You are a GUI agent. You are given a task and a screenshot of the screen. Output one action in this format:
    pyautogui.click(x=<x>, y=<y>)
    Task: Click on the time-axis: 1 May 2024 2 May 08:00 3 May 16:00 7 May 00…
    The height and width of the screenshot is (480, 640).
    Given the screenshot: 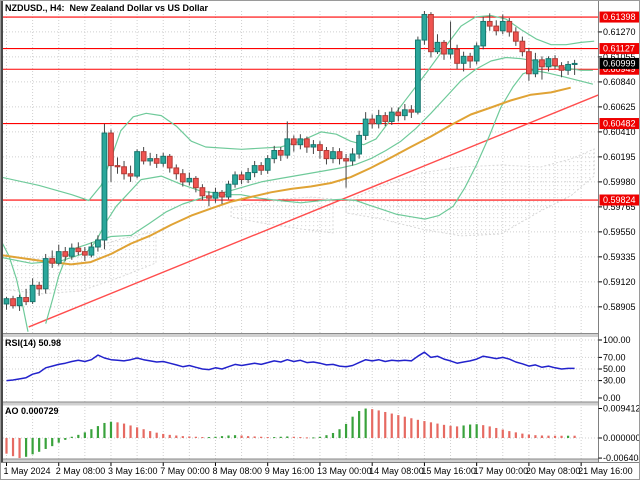 What is the action you would take?
    pyautogui.click(x=320, y=471)
    